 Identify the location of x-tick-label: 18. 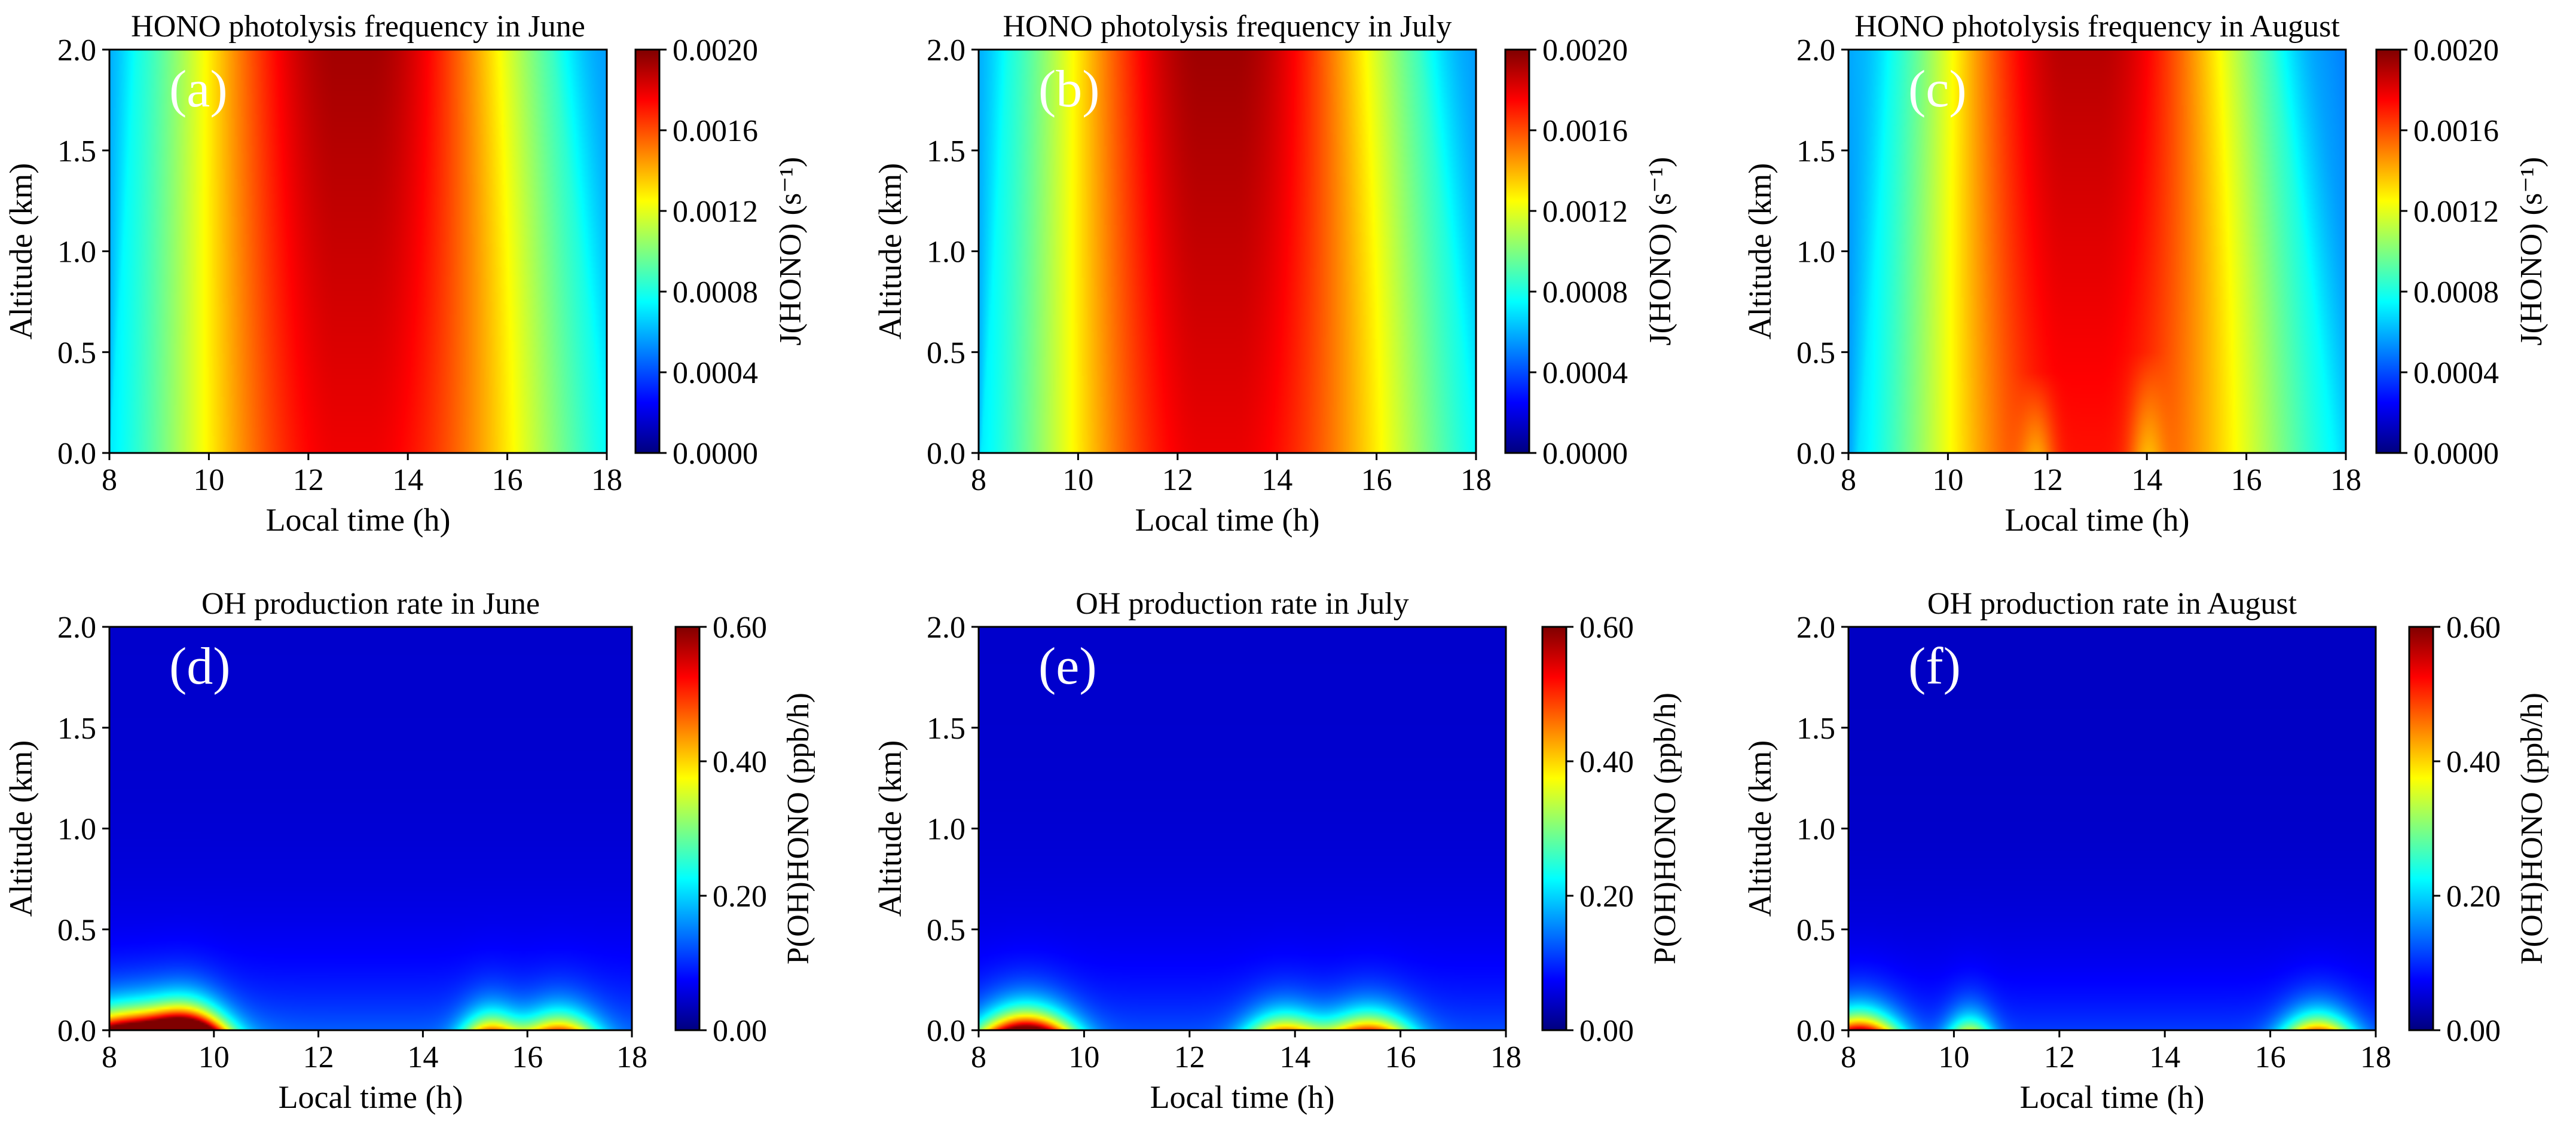
(1476, 480).